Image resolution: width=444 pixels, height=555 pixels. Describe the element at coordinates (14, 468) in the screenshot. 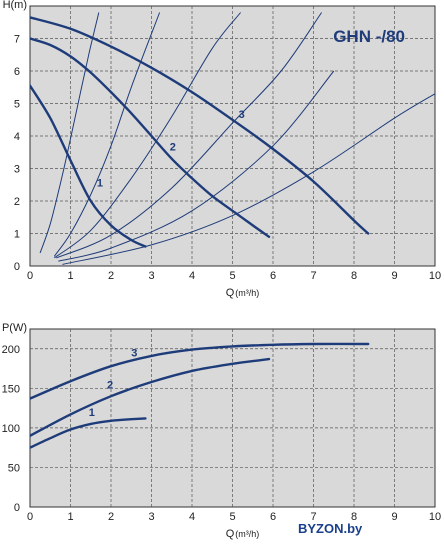

I see `y-tick-label: 50` at that location.